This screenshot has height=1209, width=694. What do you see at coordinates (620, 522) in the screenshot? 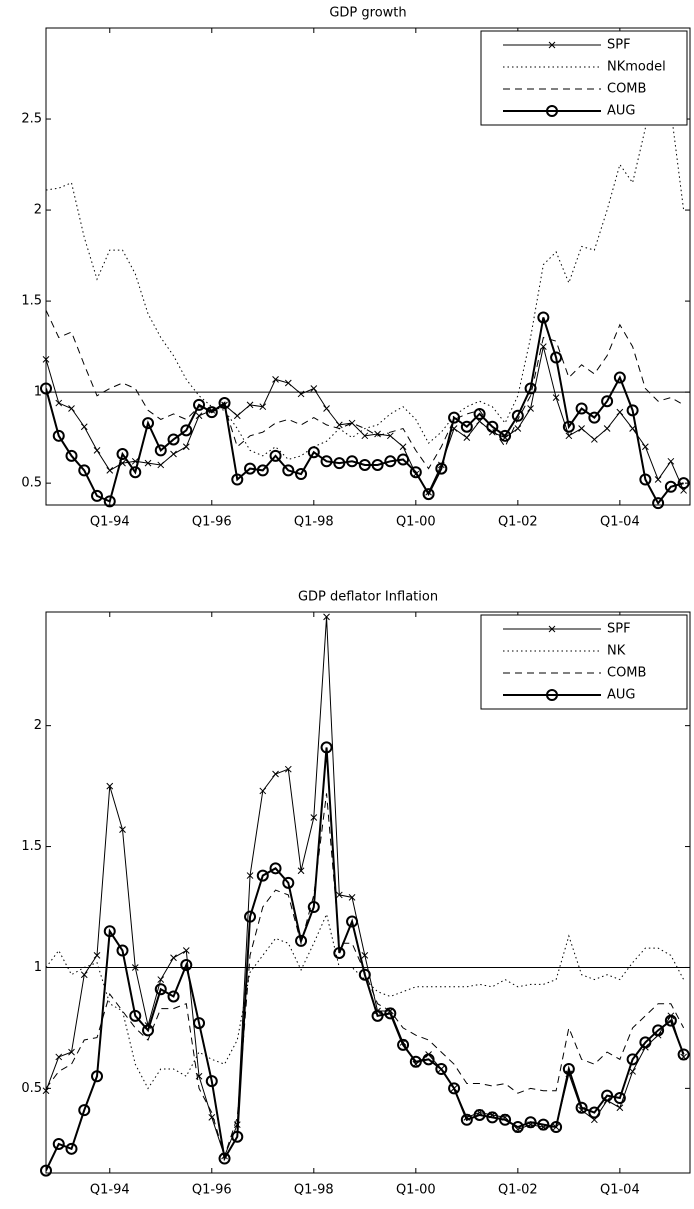
I see `x-tick-label: Q1-04` at bounding box center [620, 522].